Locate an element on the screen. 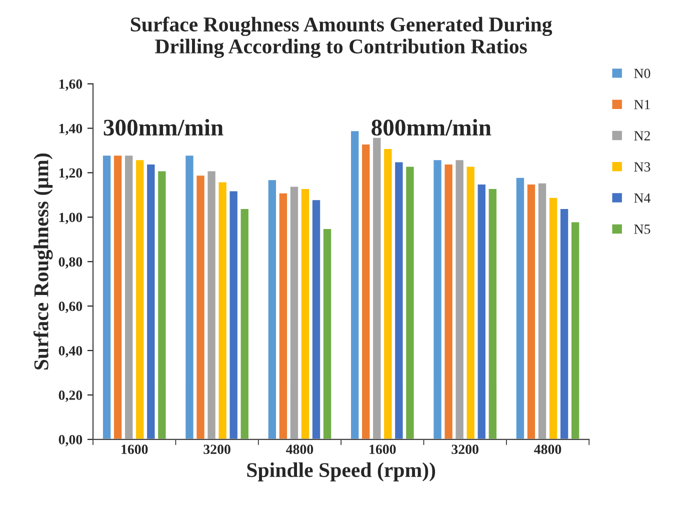 The height and width of the screenshot is (508, 689). legend-label: N4 is located at coordinates (642, 198).